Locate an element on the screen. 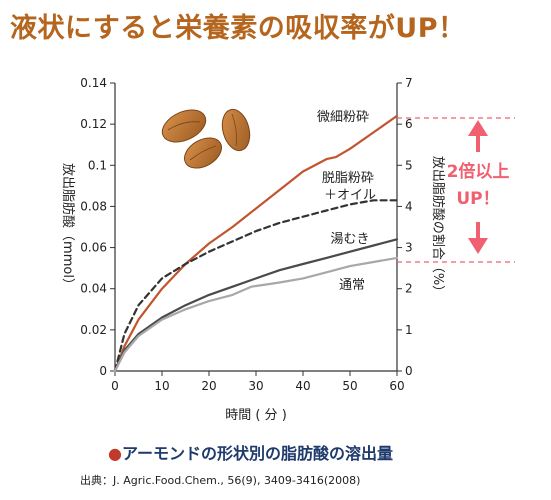 The width and height of the screenshot is (551, 500). y2-tick-label: 1 is located at coordinates (409, 330).